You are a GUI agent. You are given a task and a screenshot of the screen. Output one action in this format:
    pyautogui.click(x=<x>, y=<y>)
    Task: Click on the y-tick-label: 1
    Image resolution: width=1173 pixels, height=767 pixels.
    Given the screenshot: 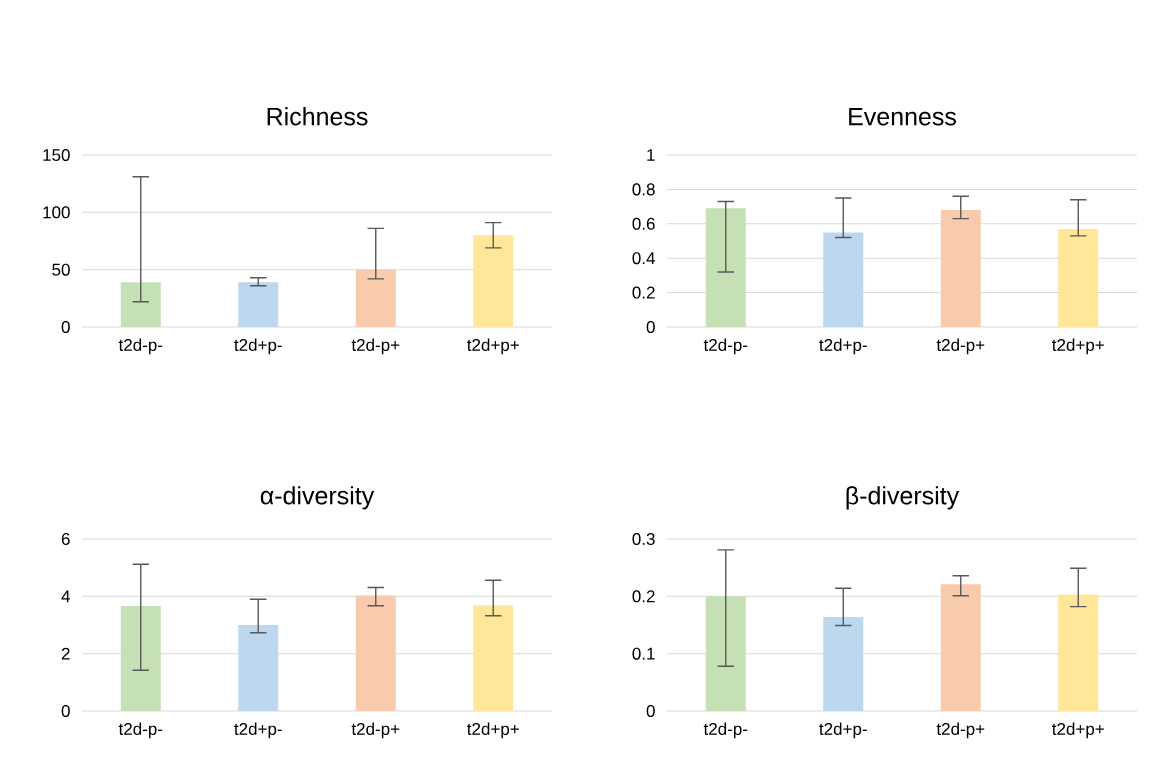 What is the action you would take?
    pyautogui.click(x=651, y=155)
    